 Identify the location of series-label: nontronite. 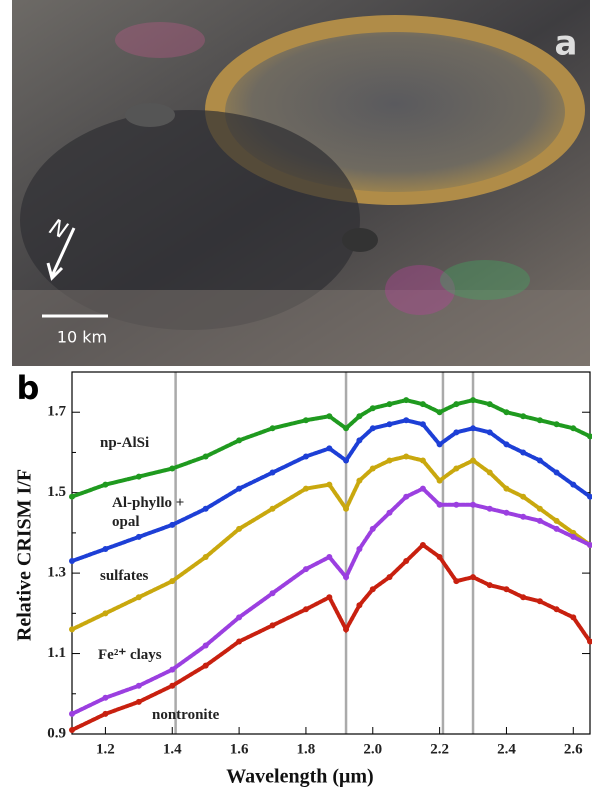
(186, 715).